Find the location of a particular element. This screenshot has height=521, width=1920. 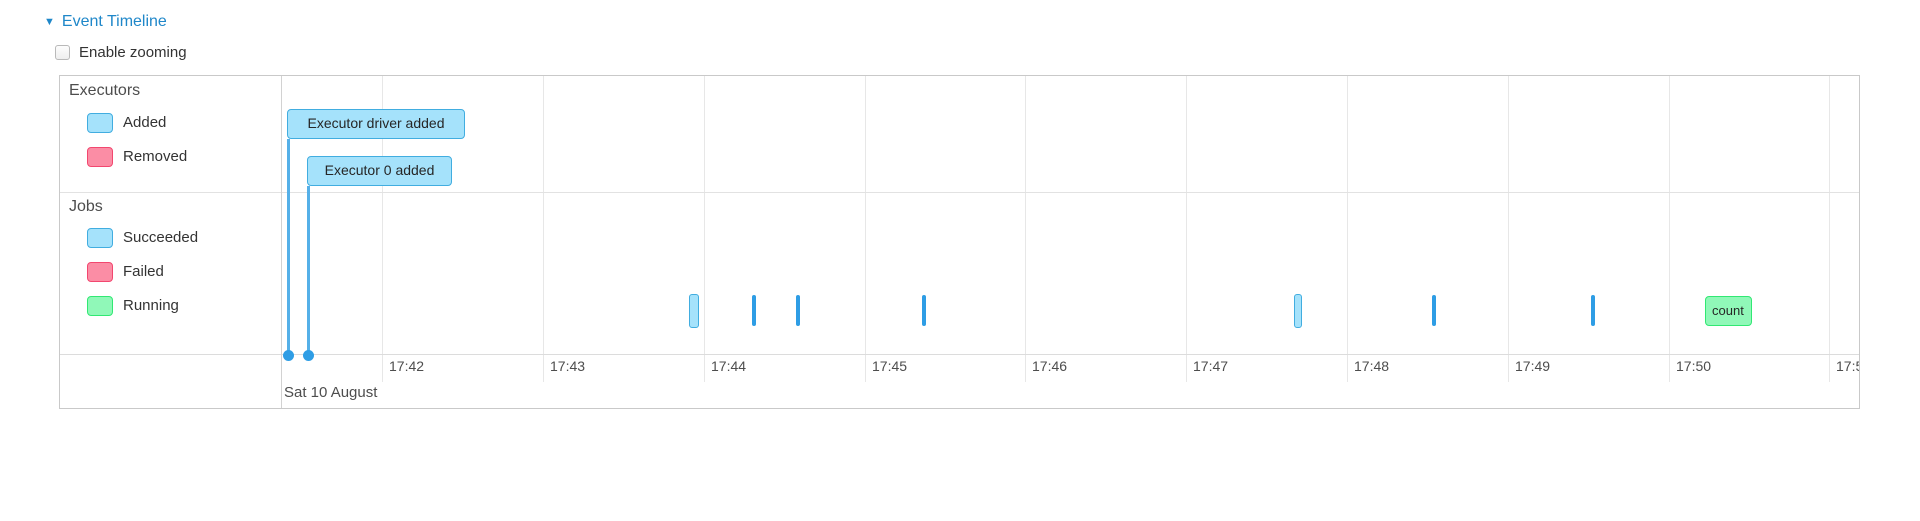

legend-swatch-removed is located at coordinates (100, 157).